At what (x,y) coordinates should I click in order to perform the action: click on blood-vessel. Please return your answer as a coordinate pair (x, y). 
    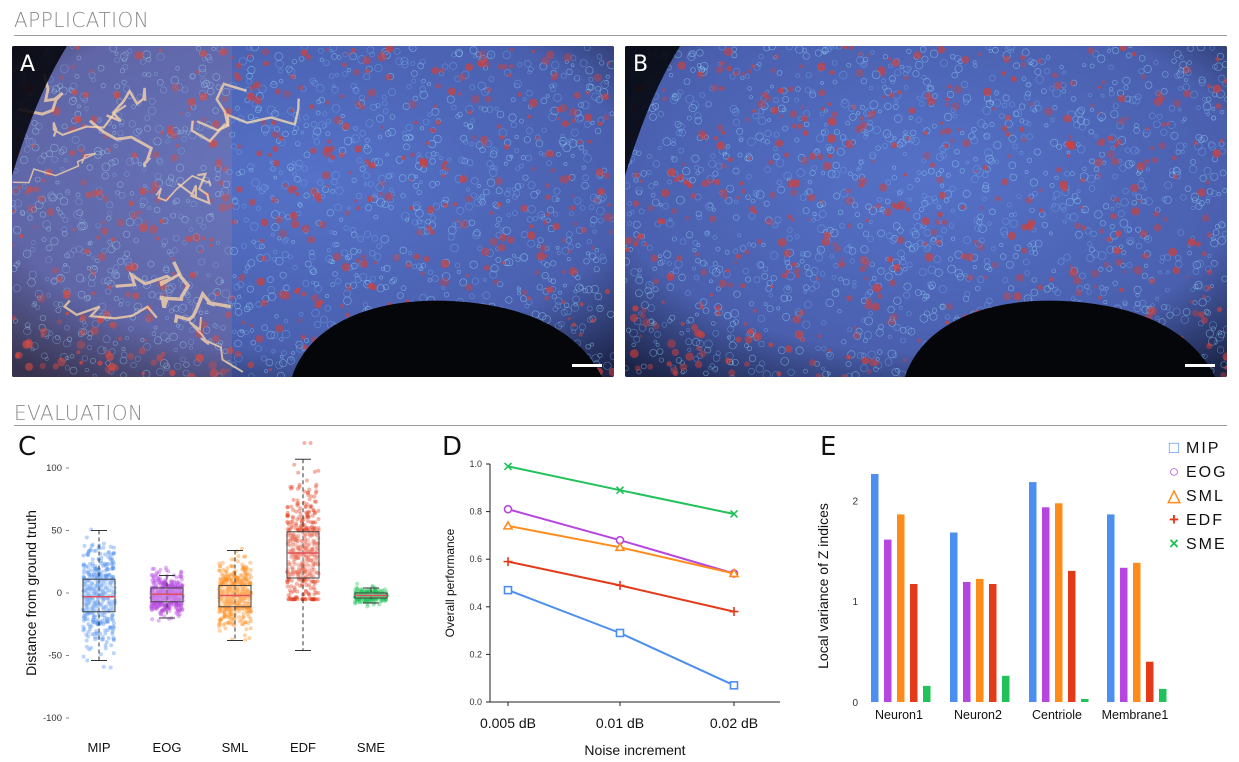
    Looking at the image, I should click on (175, 285).